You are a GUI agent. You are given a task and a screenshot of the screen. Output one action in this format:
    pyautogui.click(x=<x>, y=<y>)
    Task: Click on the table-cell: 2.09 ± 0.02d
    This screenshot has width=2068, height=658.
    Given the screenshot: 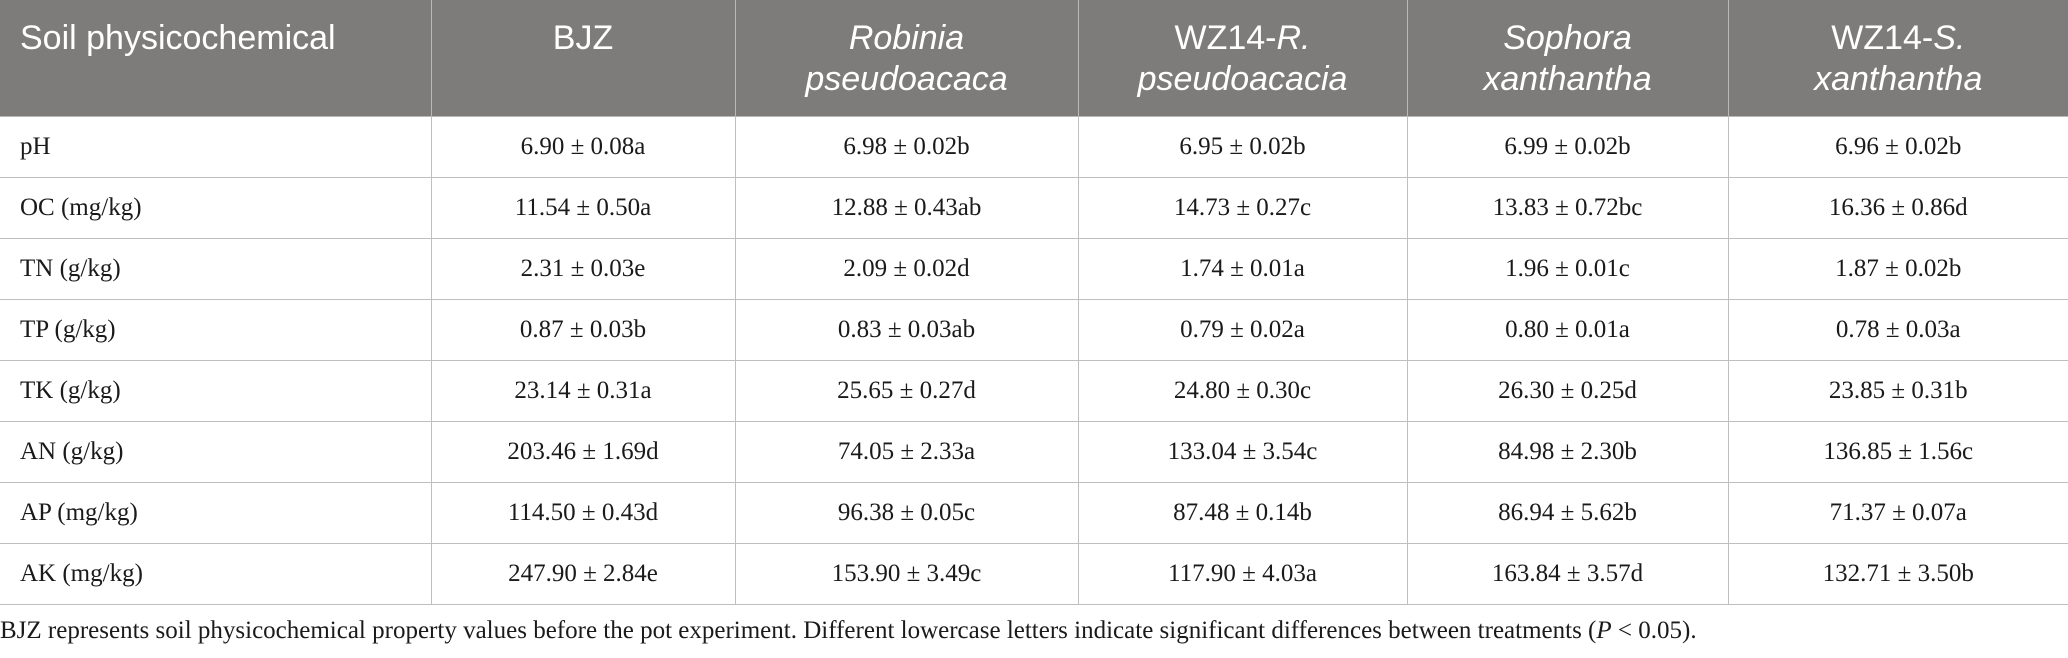 What is the action you would take?
    pyautogui.click(x=907, y=269)
    